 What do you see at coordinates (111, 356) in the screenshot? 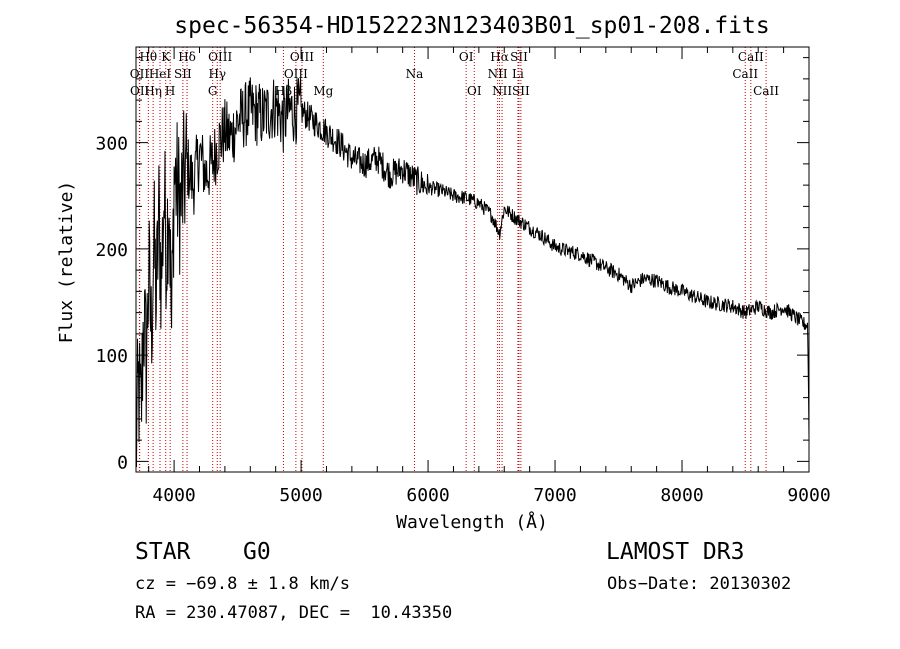
I see `y-tick-label-100: 100` at bounding box center [111, 356].